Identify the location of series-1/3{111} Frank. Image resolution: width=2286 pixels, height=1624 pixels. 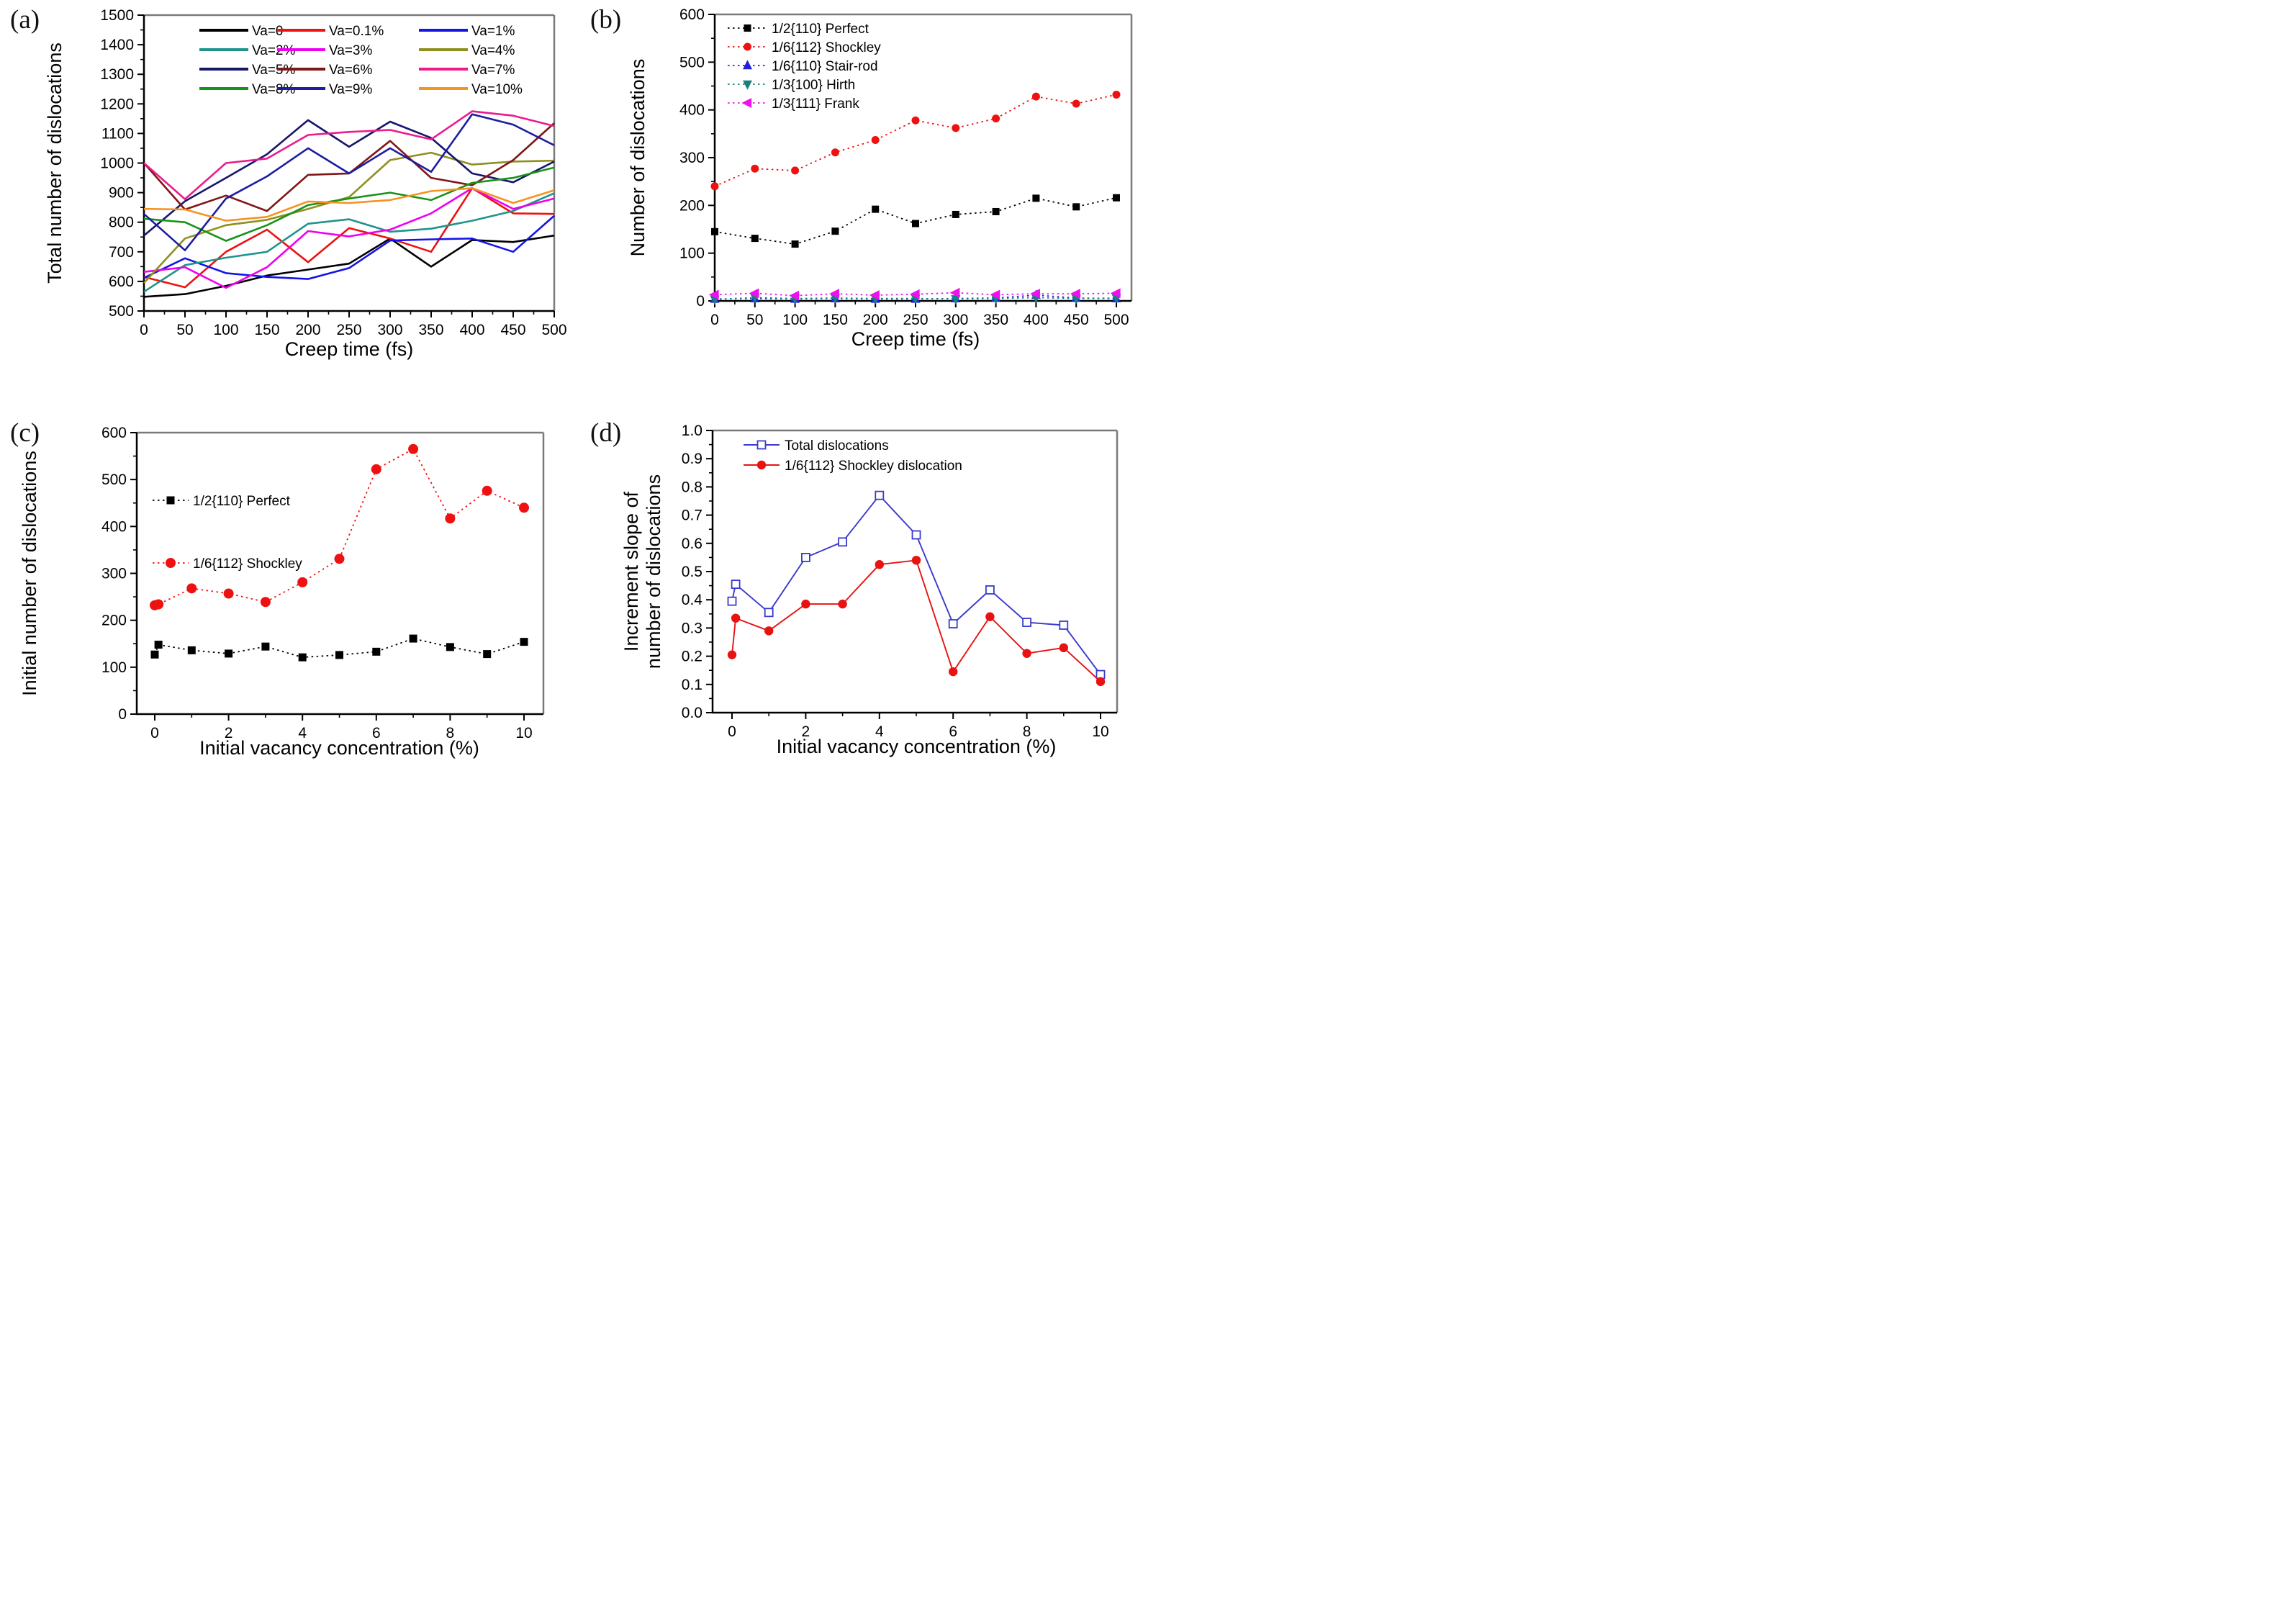
(915, 294).